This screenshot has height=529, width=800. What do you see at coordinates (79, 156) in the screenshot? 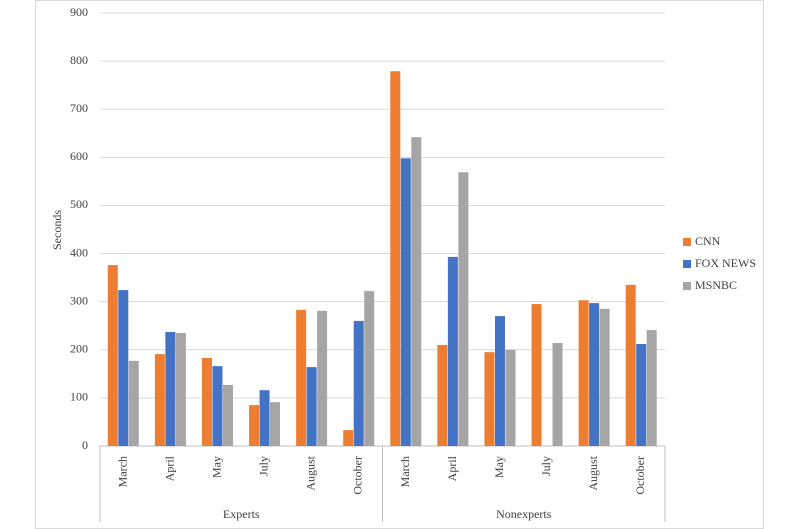
I see `y-tick-label: 600` at bounding box center [79, 156].